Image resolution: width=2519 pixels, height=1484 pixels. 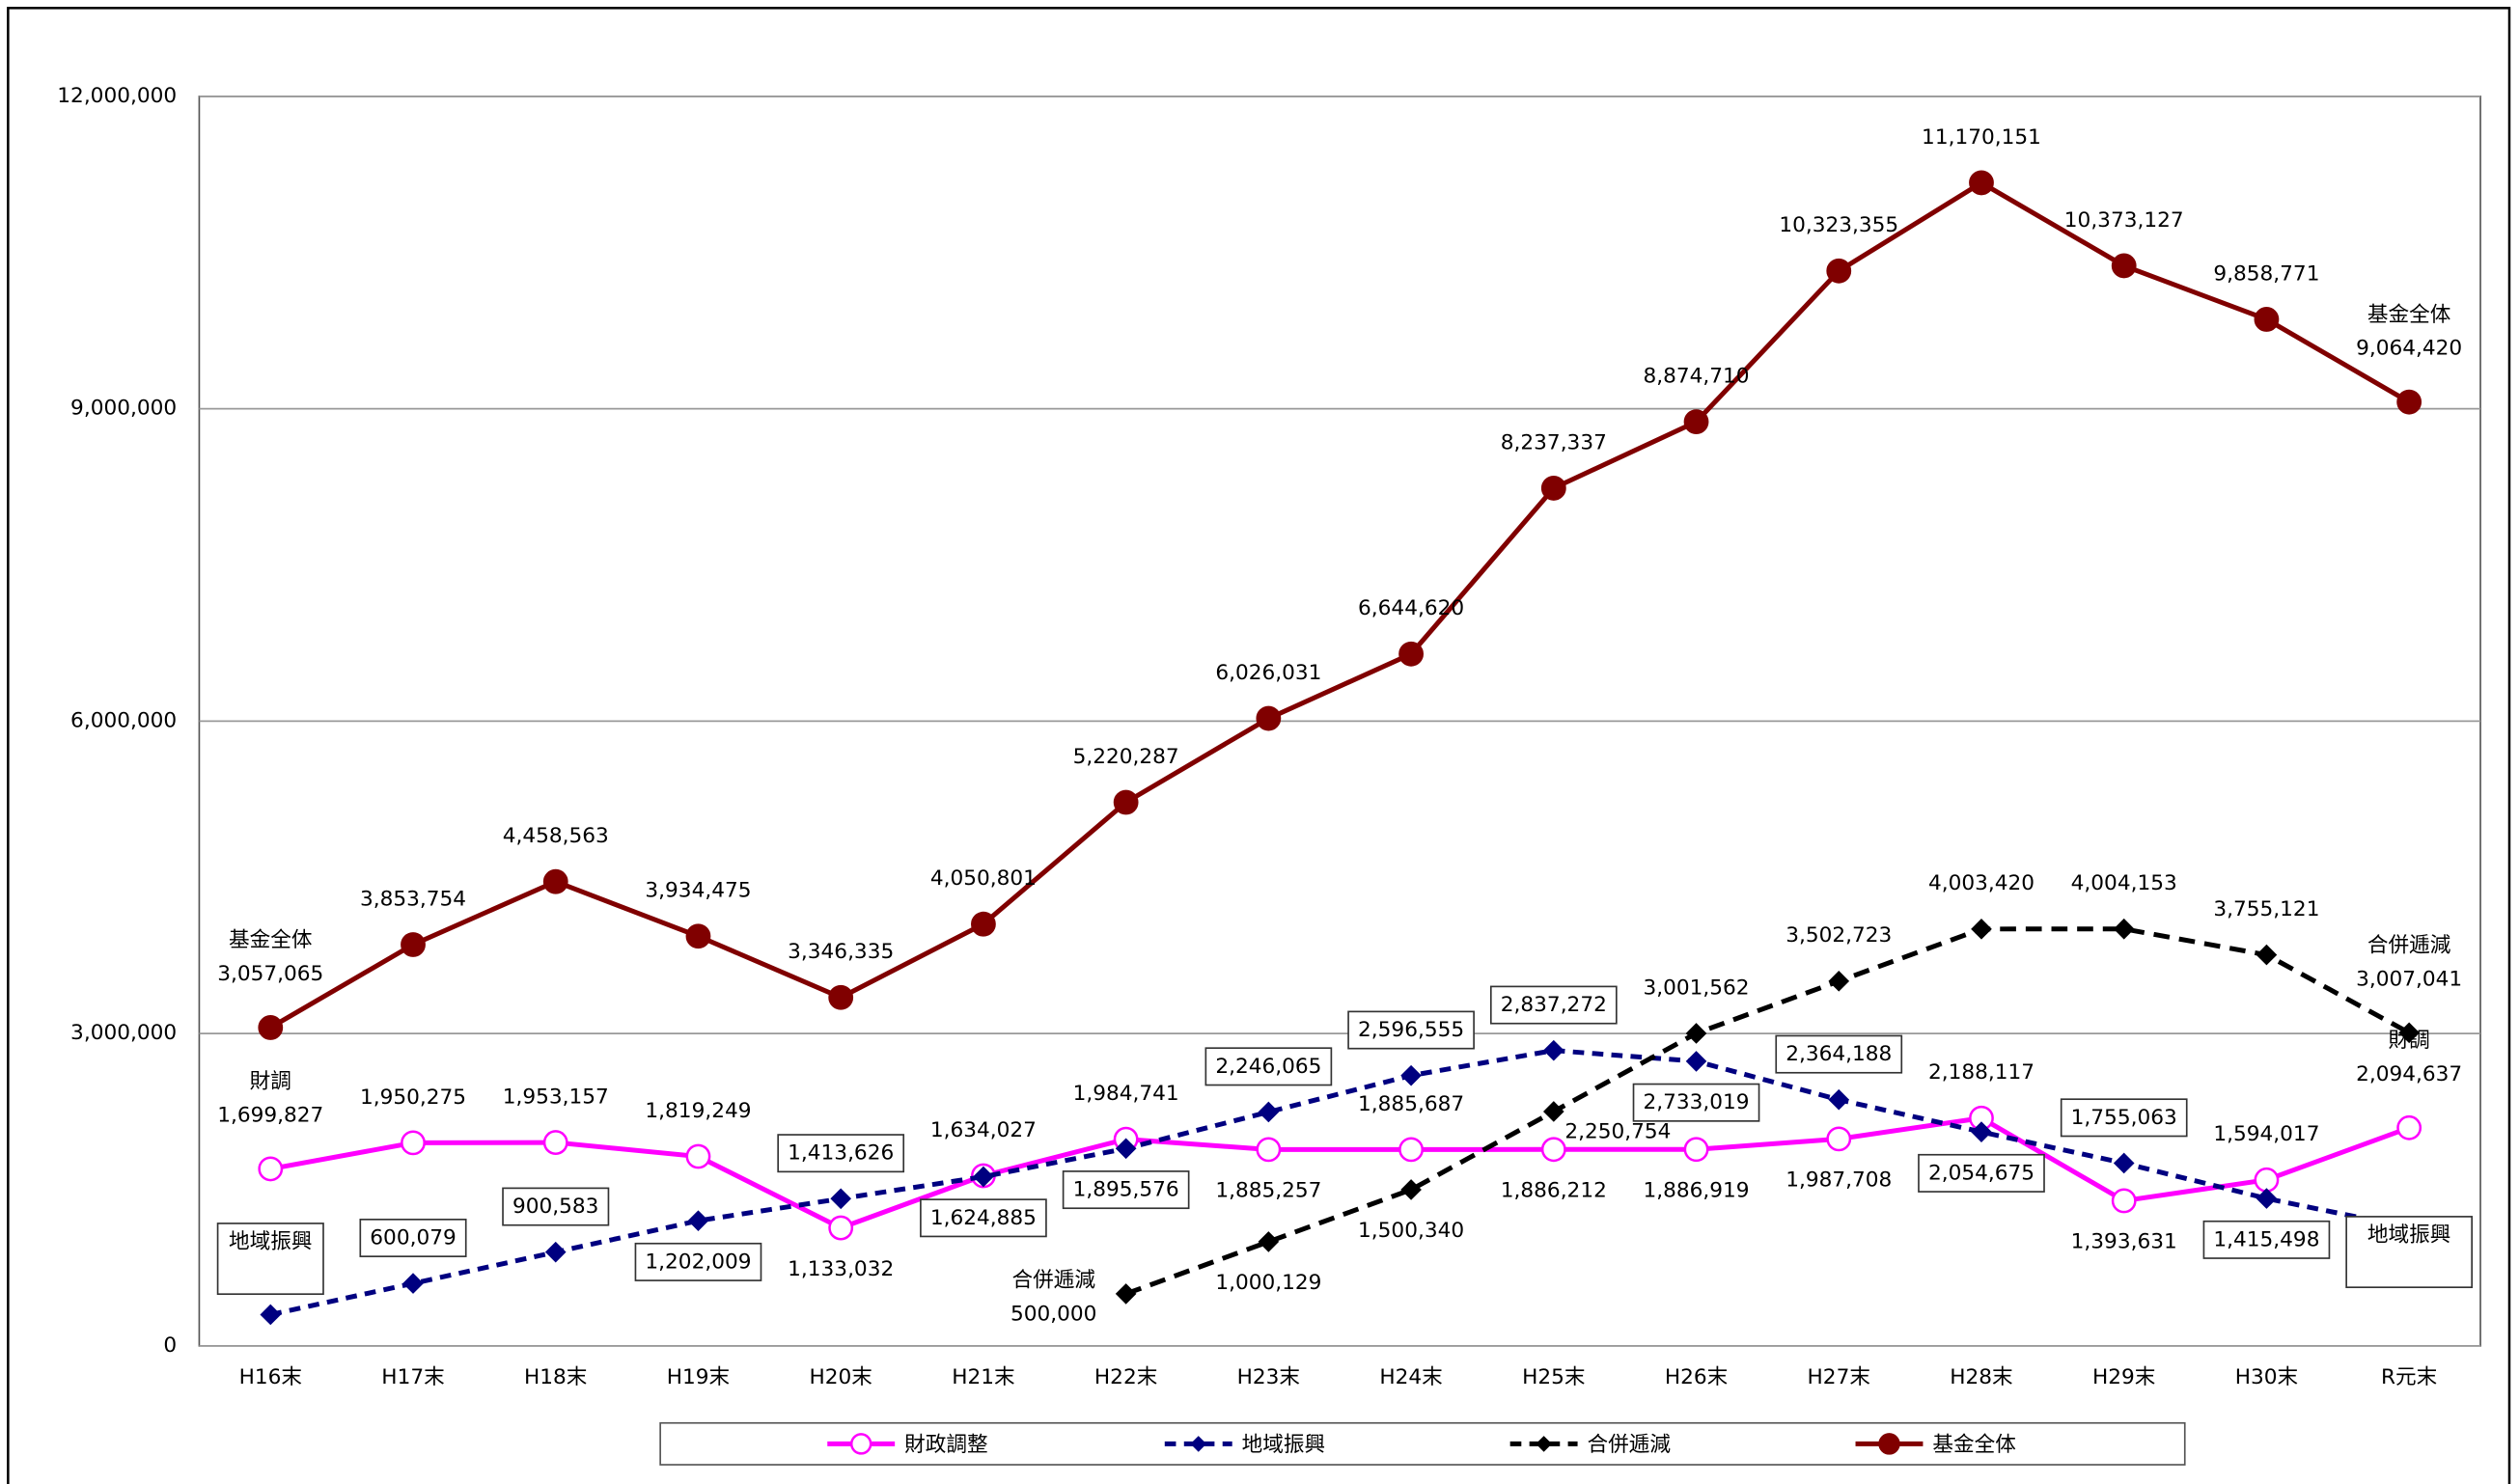 What do you see at coordinates (983, 1130) in the screenshot?
I see `data-label: 1,634,027` at bounding box center [983, 1130].